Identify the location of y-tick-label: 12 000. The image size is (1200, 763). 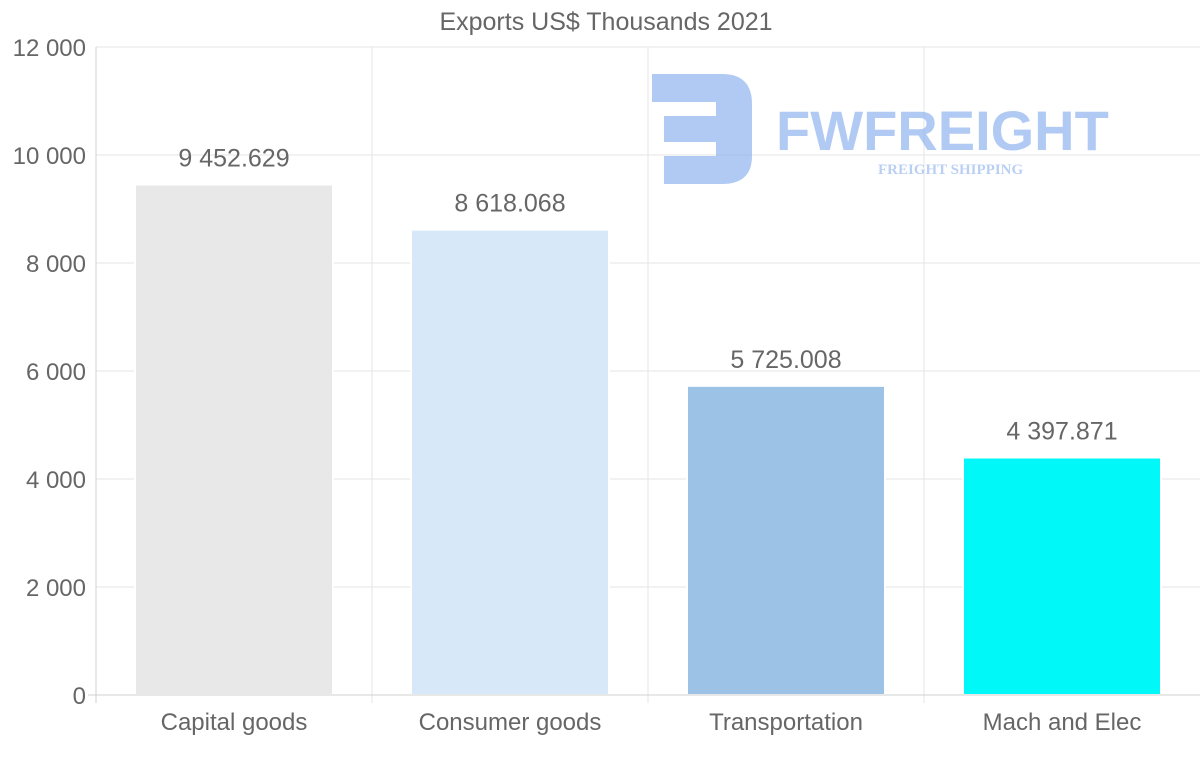
(49, 48).